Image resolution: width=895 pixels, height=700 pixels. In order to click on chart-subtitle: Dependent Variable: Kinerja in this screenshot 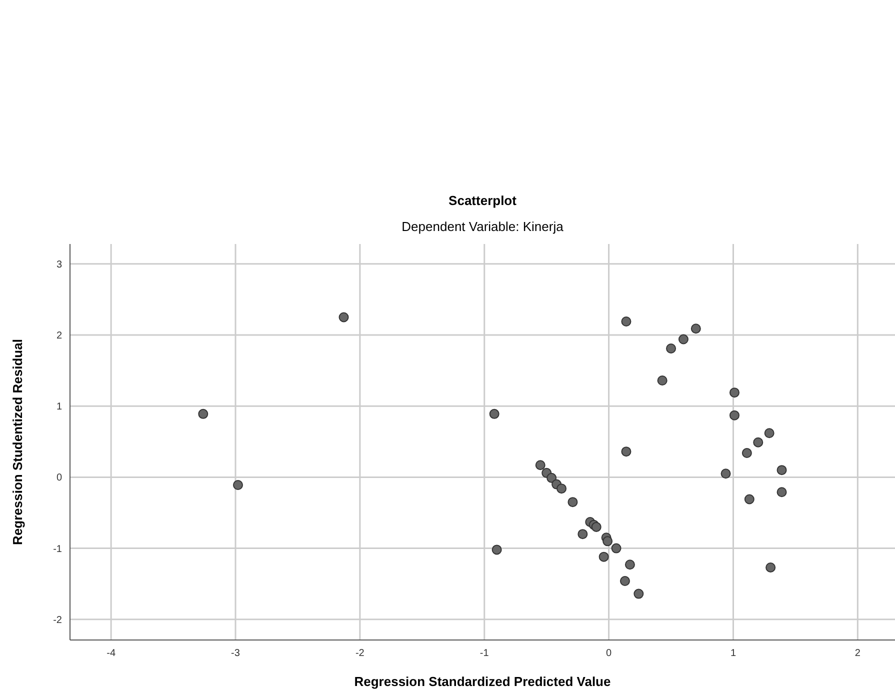, I will do `click(483, 226)`.